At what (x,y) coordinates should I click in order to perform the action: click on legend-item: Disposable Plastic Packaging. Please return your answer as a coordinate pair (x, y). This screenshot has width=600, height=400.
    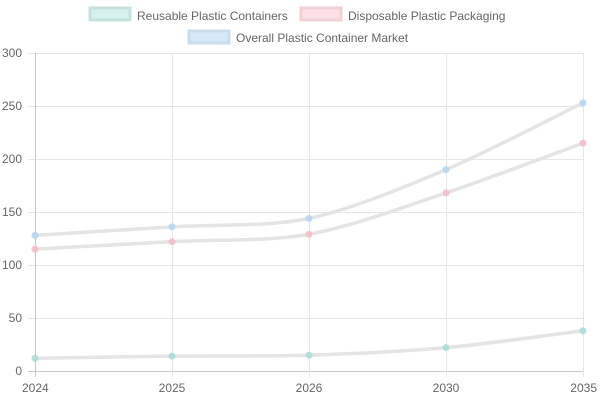
    Looking at the image, I should click on (402, 14).